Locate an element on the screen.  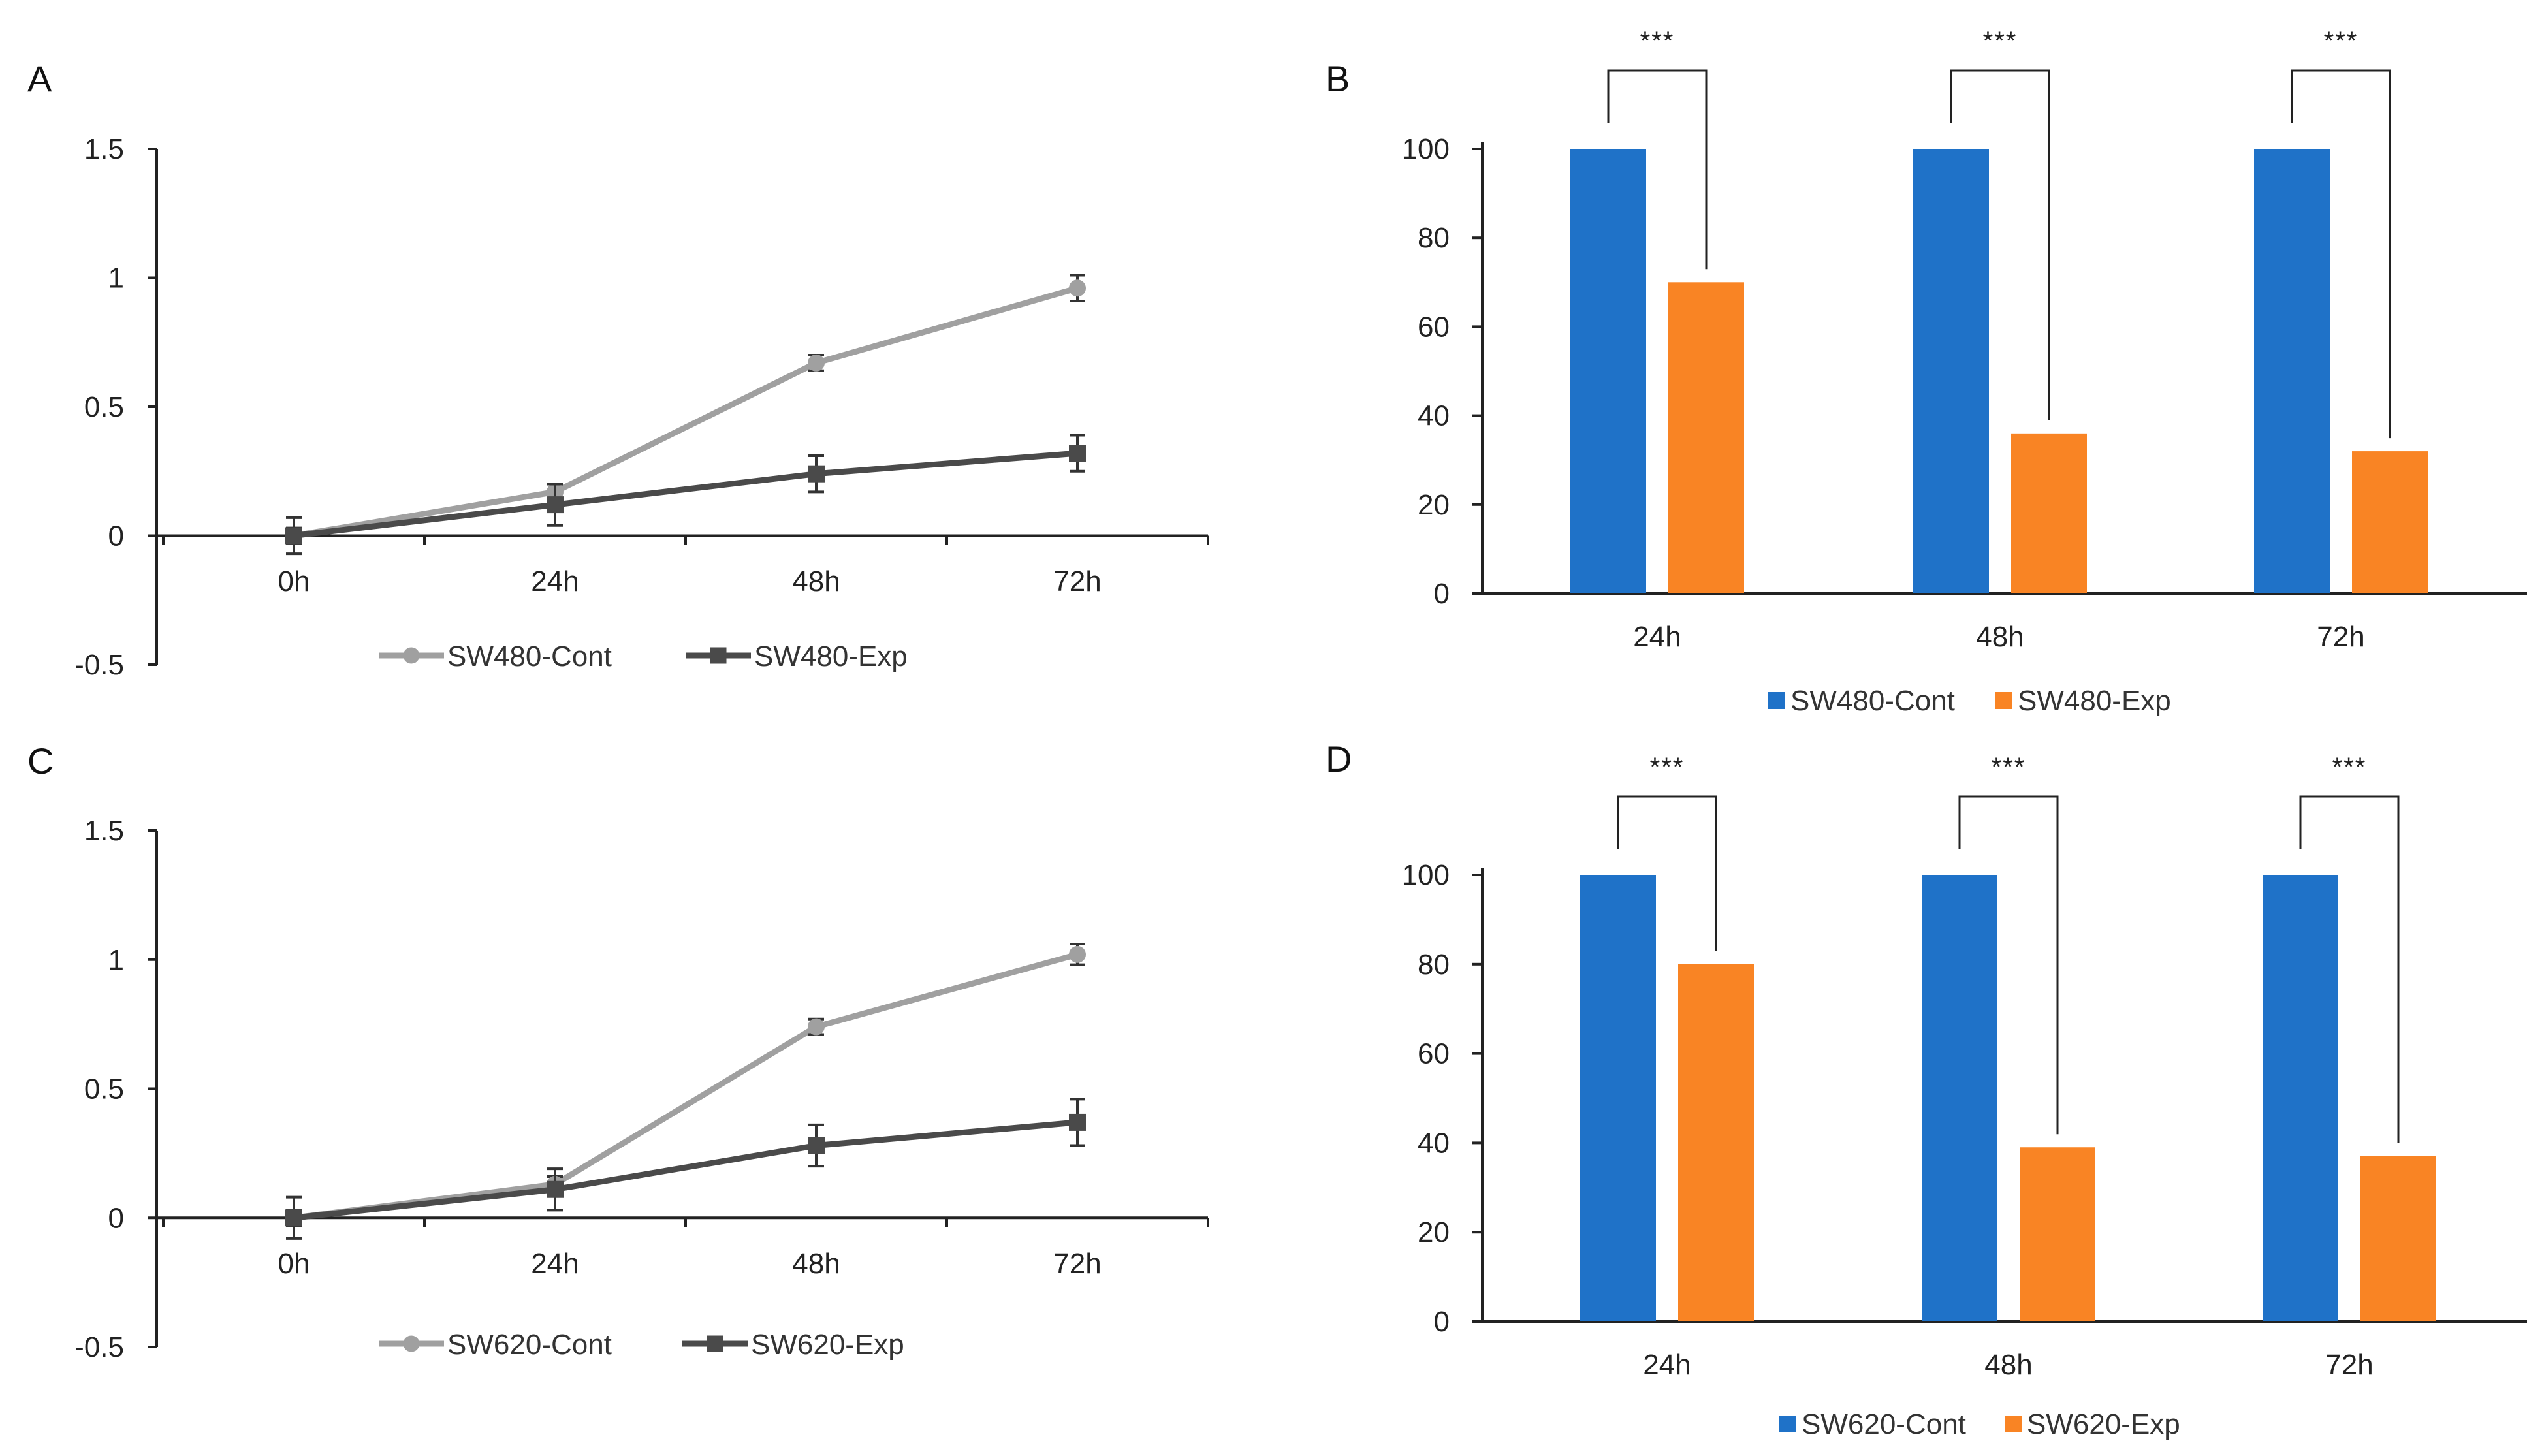
y-tick-label: 1.5 is located at coordinates (104, 831).